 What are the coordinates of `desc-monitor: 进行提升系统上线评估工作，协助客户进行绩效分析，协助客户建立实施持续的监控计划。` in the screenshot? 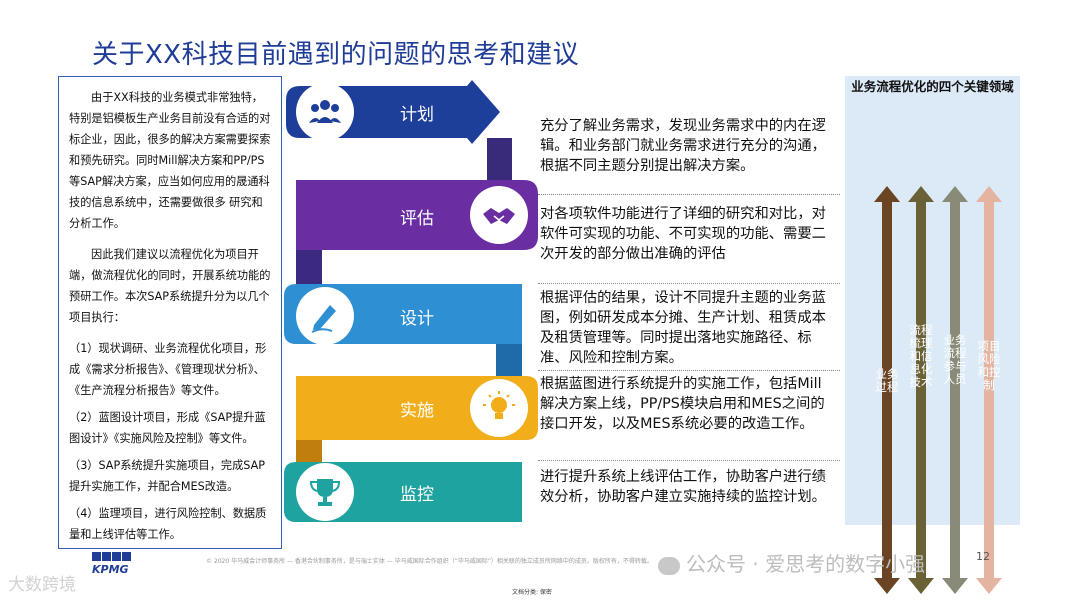 It's located at (683, 487).